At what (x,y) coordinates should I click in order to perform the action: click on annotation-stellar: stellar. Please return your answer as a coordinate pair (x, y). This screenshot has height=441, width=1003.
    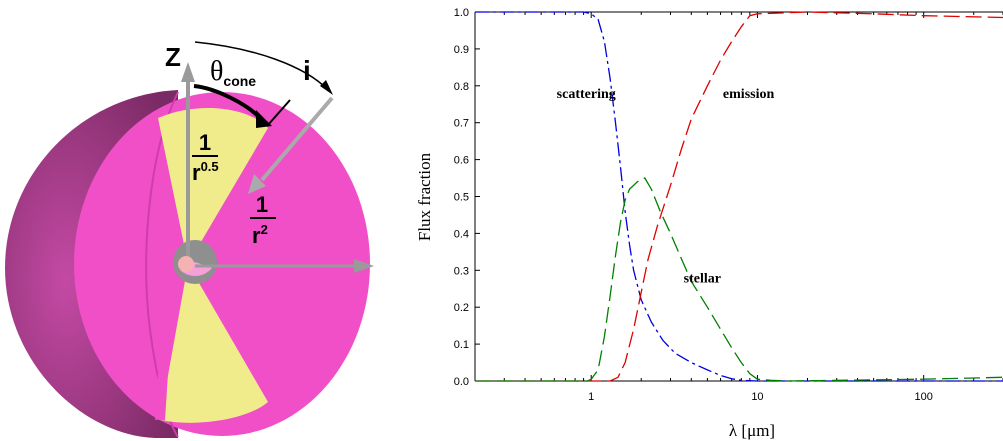
    Looking at the image, I should click on (702, 279).